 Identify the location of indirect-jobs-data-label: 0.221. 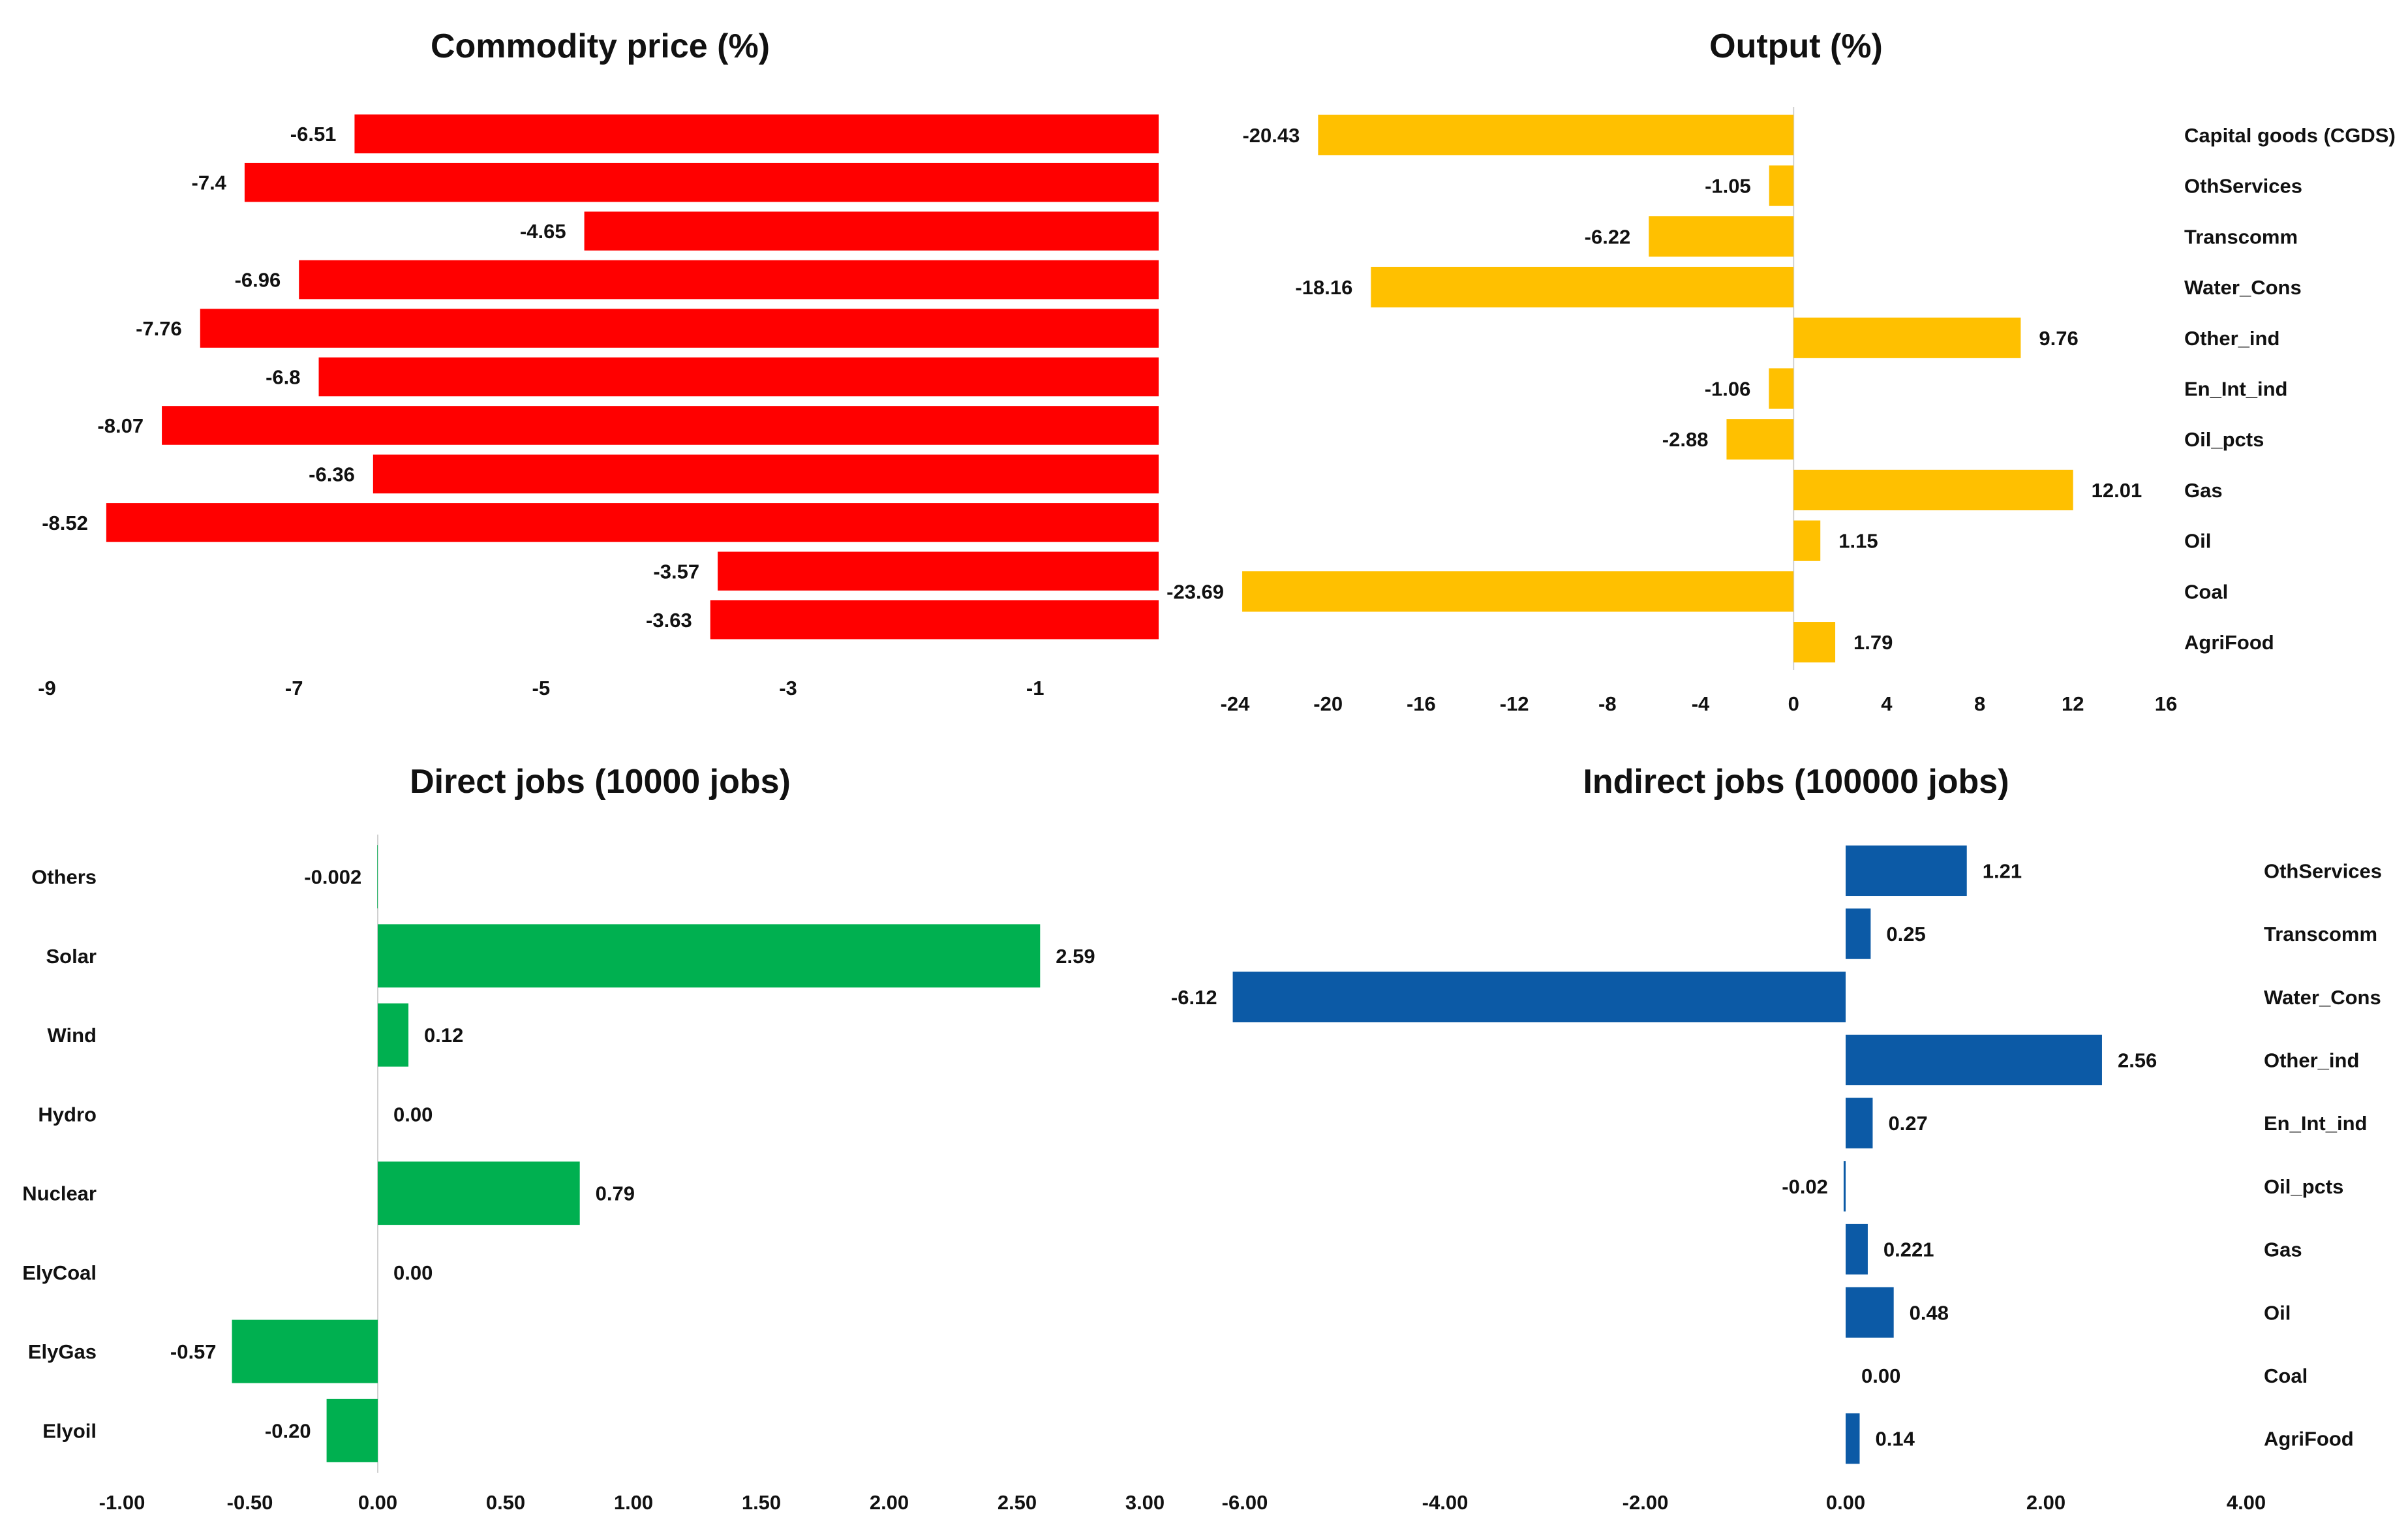
(1909, 1249).